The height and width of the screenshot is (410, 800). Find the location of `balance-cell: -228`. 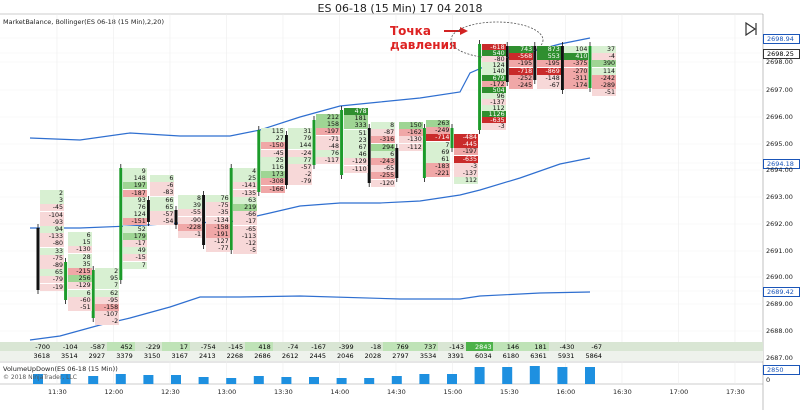

balance-cell: -228 is located at coordinates (190, 227).